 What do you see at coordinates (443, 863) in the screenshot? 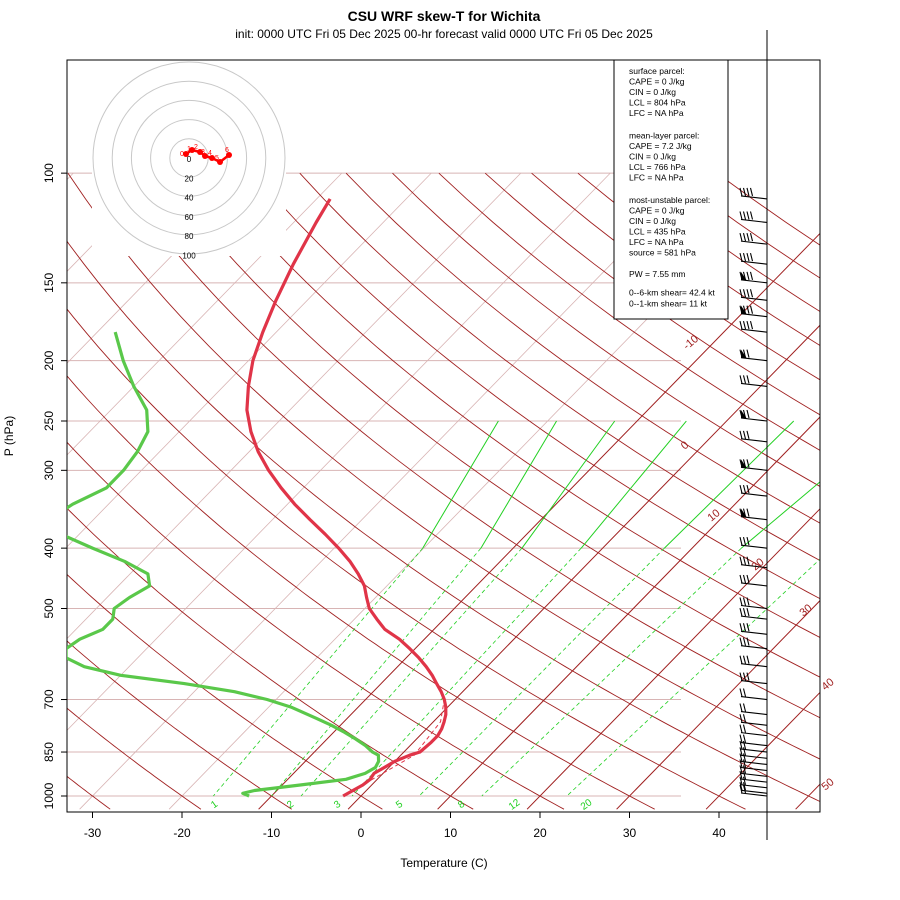
I see `x-axis-label: Temperature (C)` at bounding box center [443, 863].